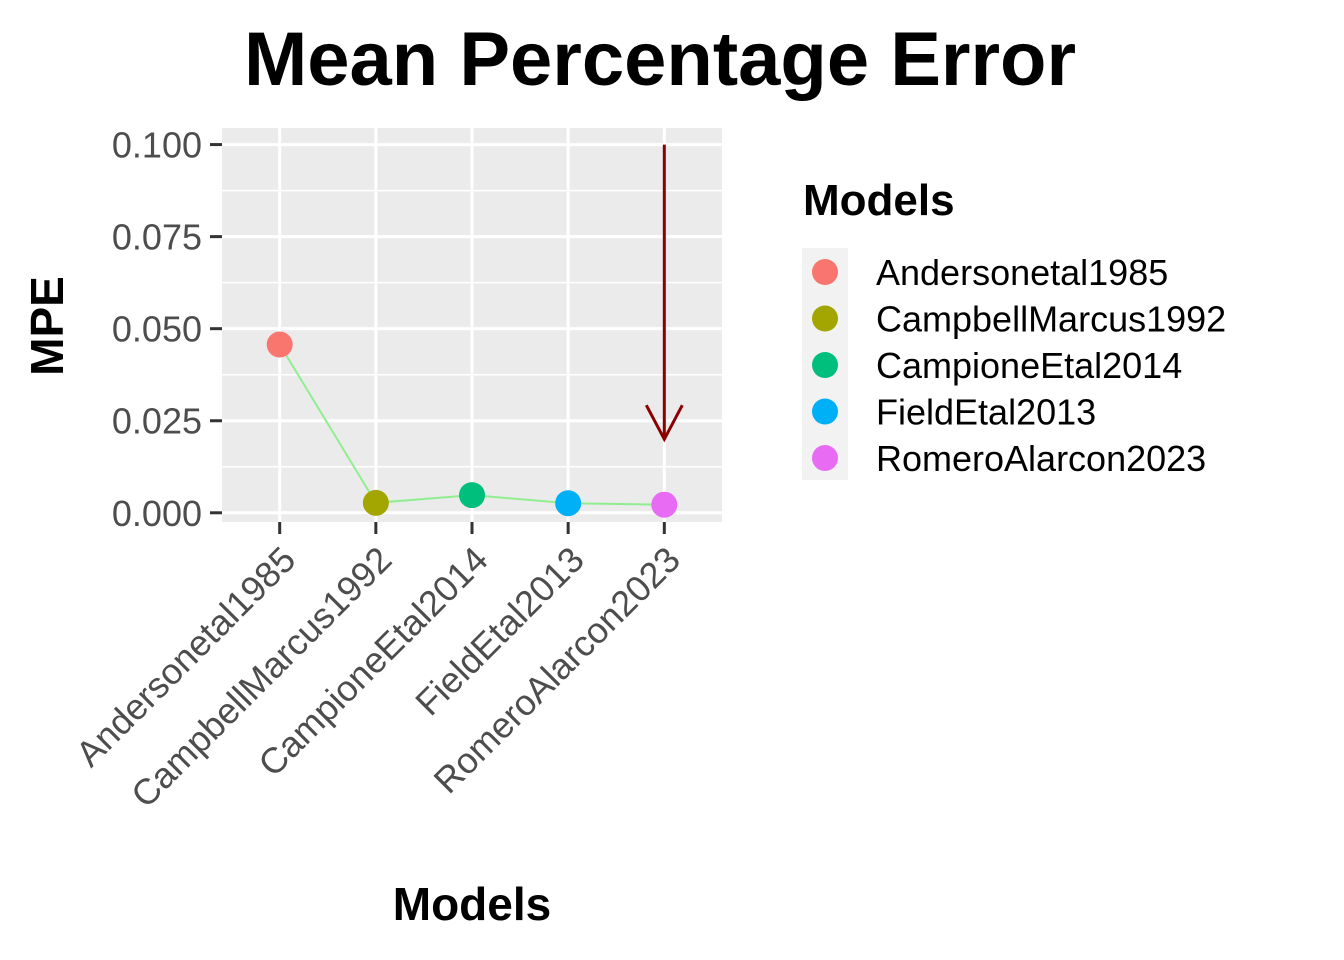 Image resolution: width=1344 pixels, height=960 pixels. I want to click on data-point-campioneetal2014, so click(472, 495).